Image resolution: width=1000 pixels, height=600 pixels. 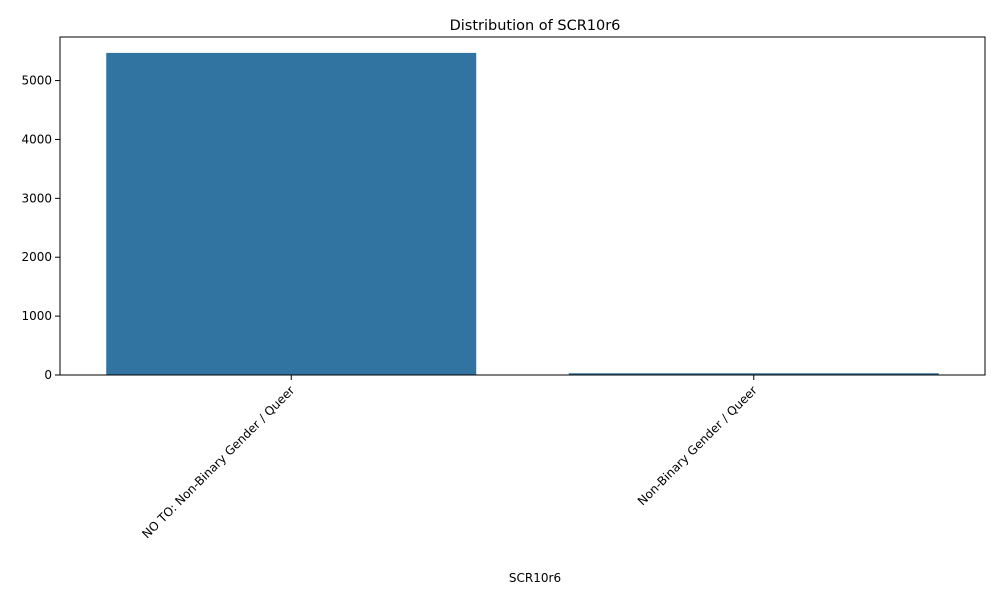 What do you see at coordinates (535, 26) in the screenshot?
I see `chart-title: Distribution of SCR10r6` at bounding box center [535, 26].